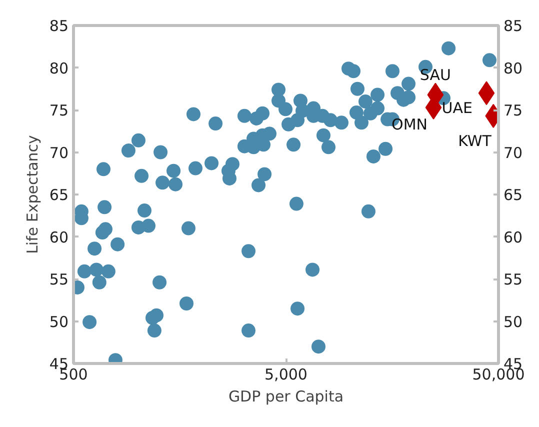 The height and width of the screenshot is (427, 539). Describe the element at coordinates (32, 194) in the screenshot. I see `y-axis-title: Life Expectancy` at that location.